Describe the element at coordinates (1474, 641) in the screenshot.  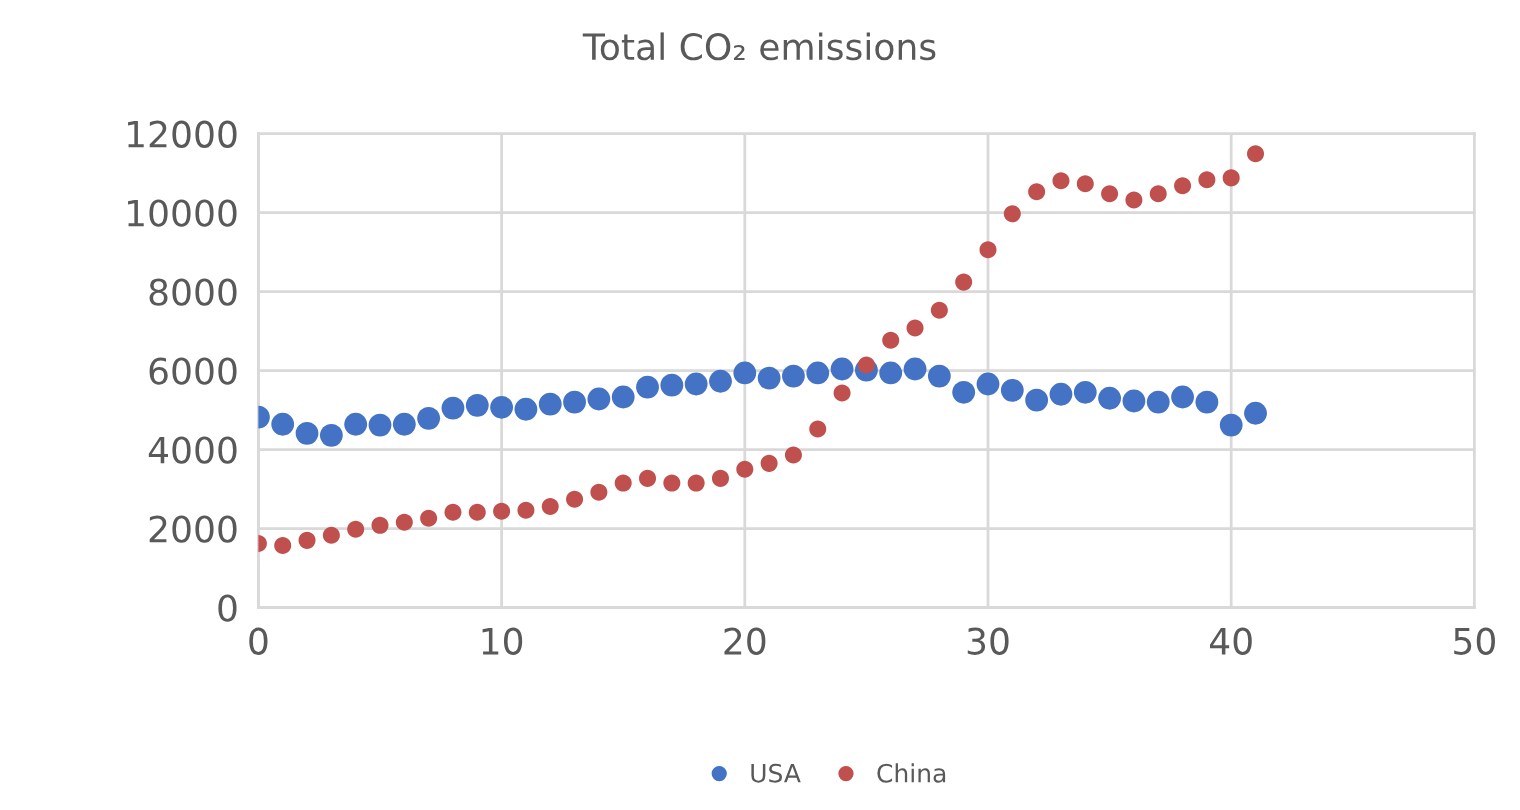
I see `x-tick-label: 50` at that location.